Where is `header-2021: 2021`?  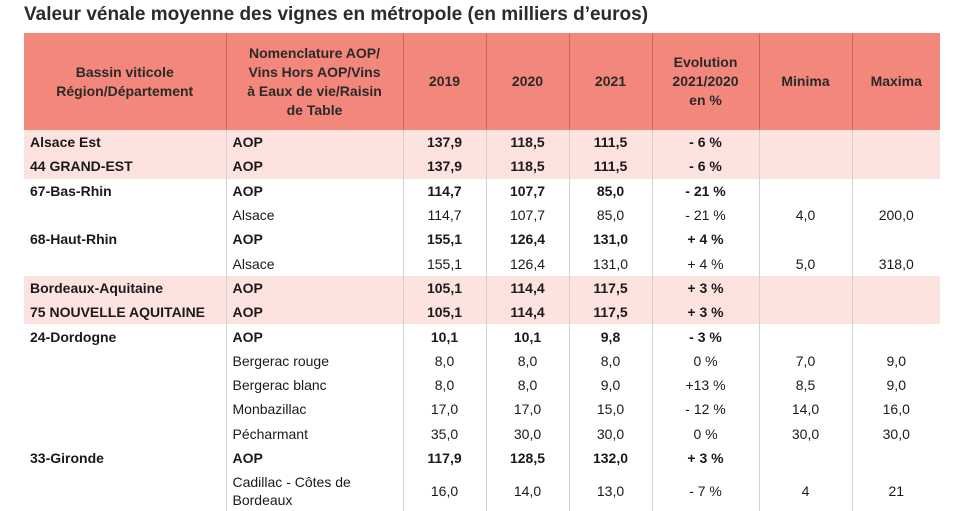
header-2021: 2021 is located at coordinates (610, 81).